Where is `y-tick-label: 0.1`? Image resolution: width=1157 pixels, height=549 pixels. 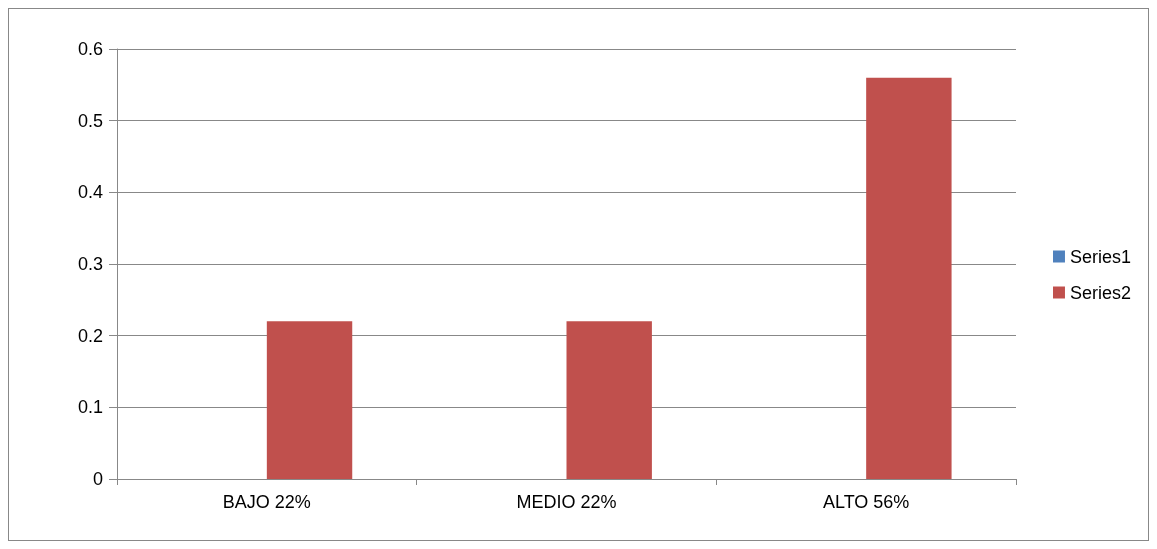 y-tick-label: 0.1 is located at coordinates (90, 407).